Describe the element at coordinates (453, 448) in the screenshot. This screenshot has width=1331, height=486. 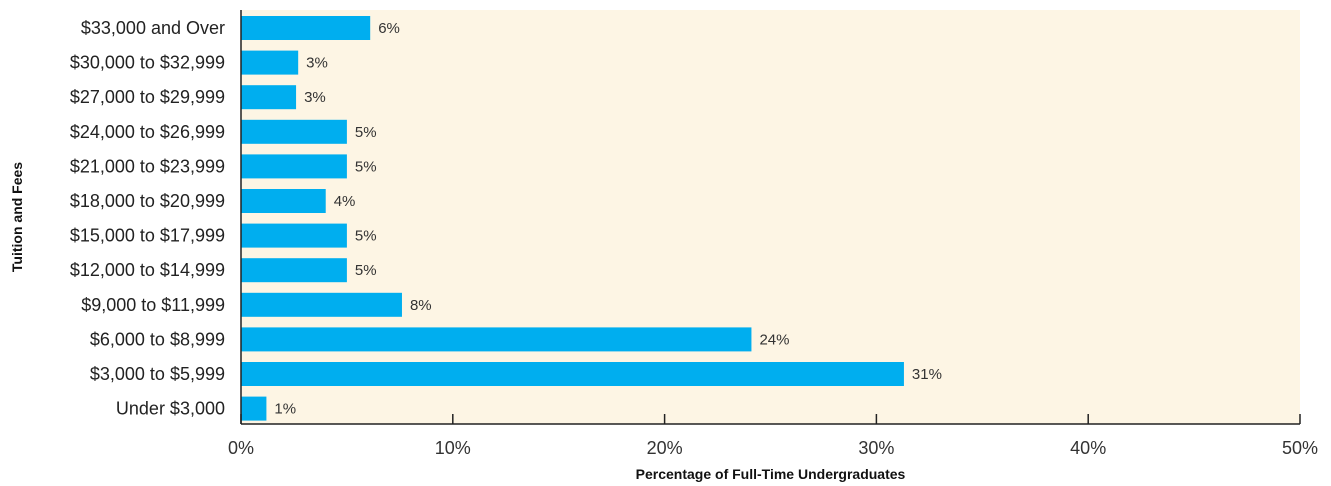
I see `x-tick-label: 10%` at that location.